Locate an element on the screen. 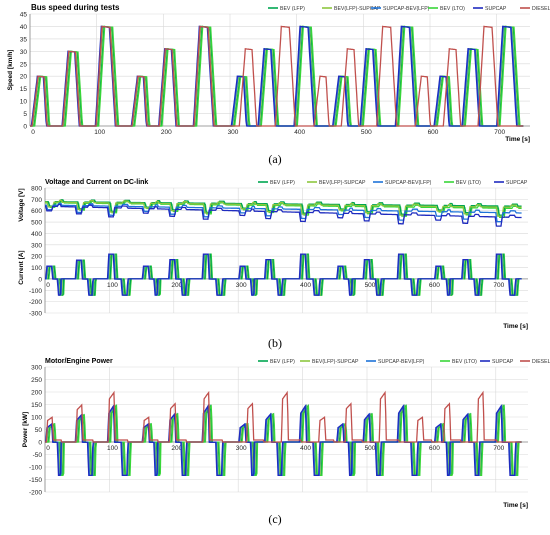 Image resolution: width=550 pixels, height=535 pixels. y-tick-label: 250 is located at coordinates (36, 380).